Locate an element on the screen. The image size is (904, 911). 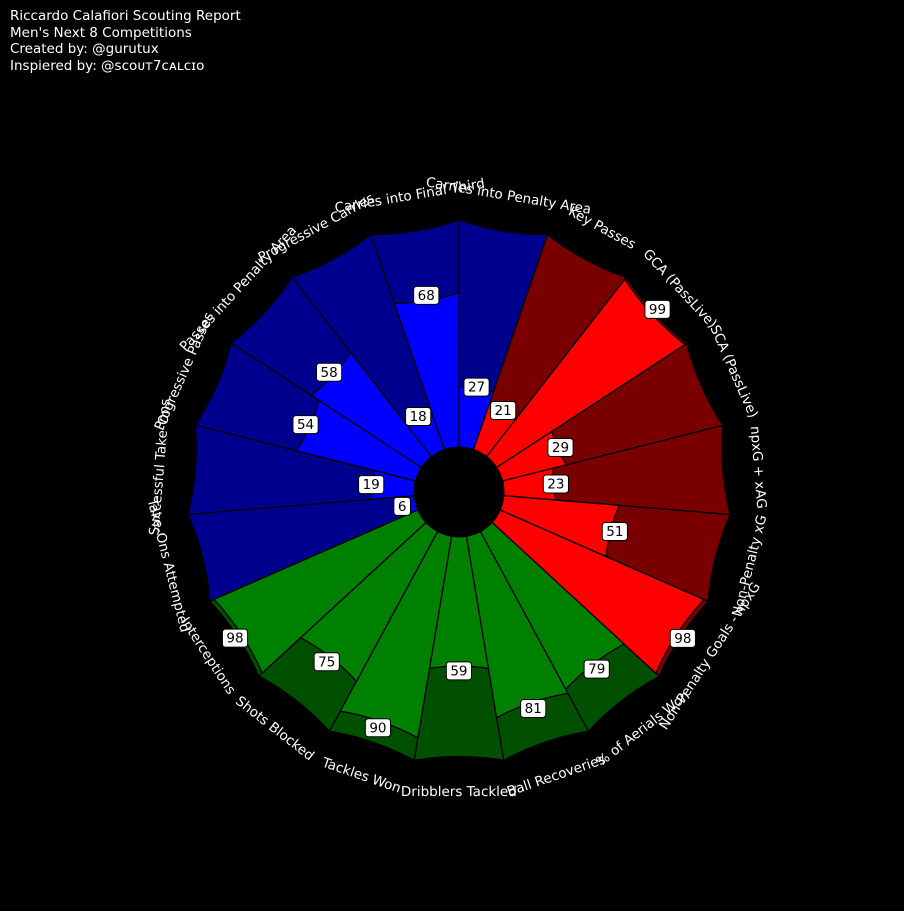
value-text: 59 is located at coordinates (458, 671).